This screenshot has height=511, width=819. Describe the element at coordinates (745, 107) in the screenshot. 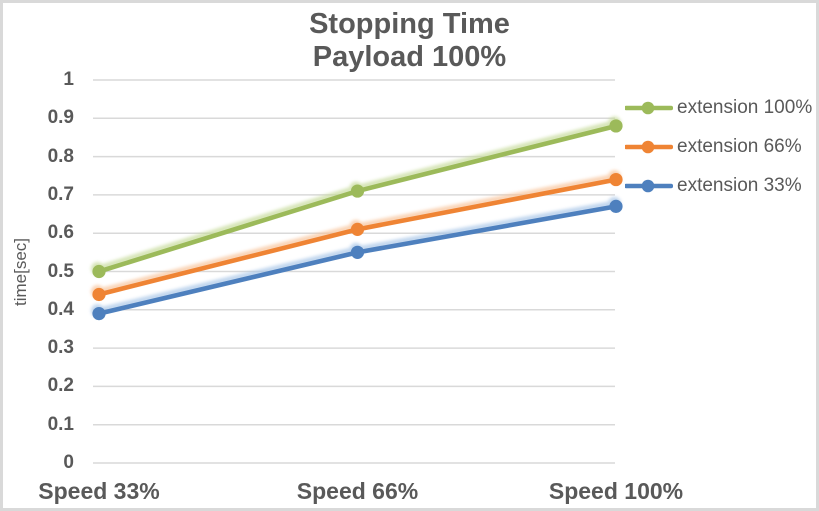

I see `legend-label: extension 100%` at that location.